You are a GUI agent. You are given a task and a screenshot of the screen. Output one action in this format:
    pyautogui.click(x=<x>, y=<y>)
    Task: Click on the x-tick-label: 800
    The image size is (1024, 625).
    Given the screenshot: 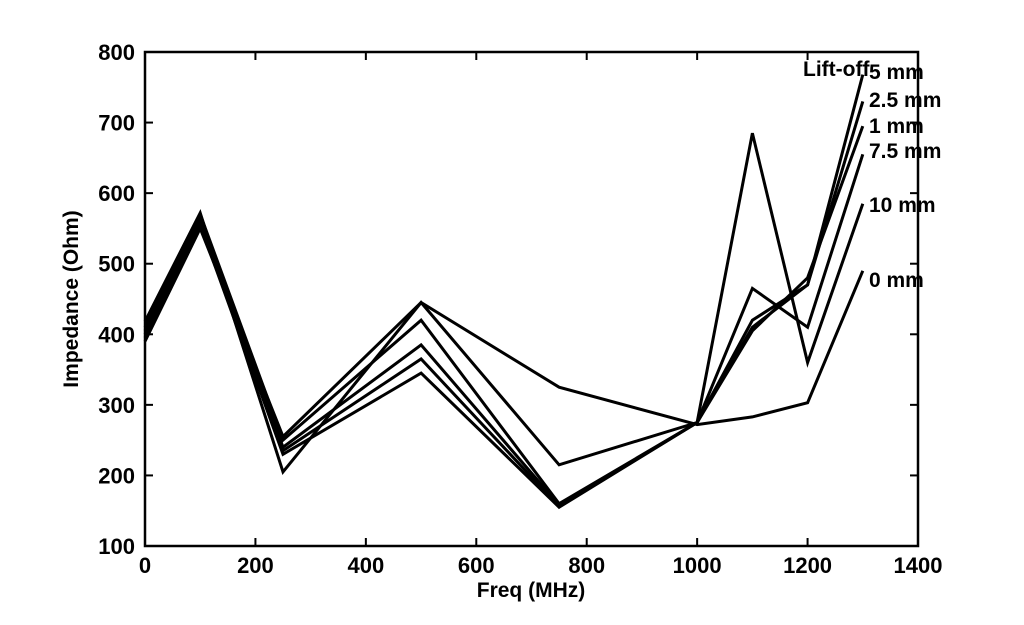 What is the action you would take?
    pyautogui.click(x=586, y=565)
    